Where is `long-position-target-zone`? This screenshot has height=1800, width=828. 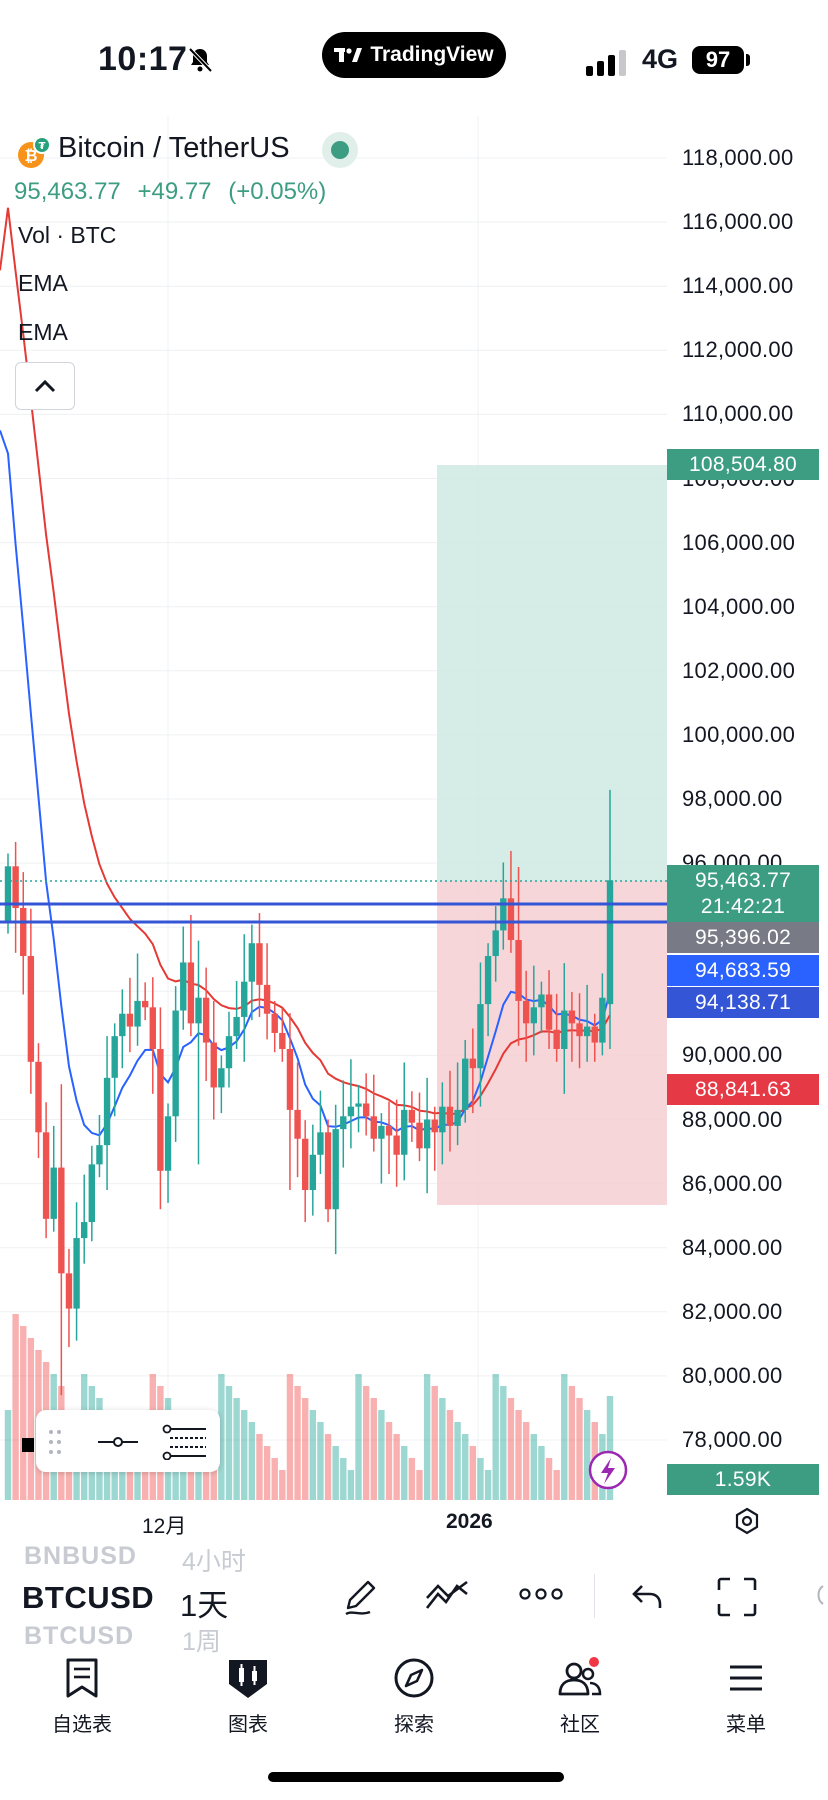 long-position-target-zone is located at coordinates (552, 673).